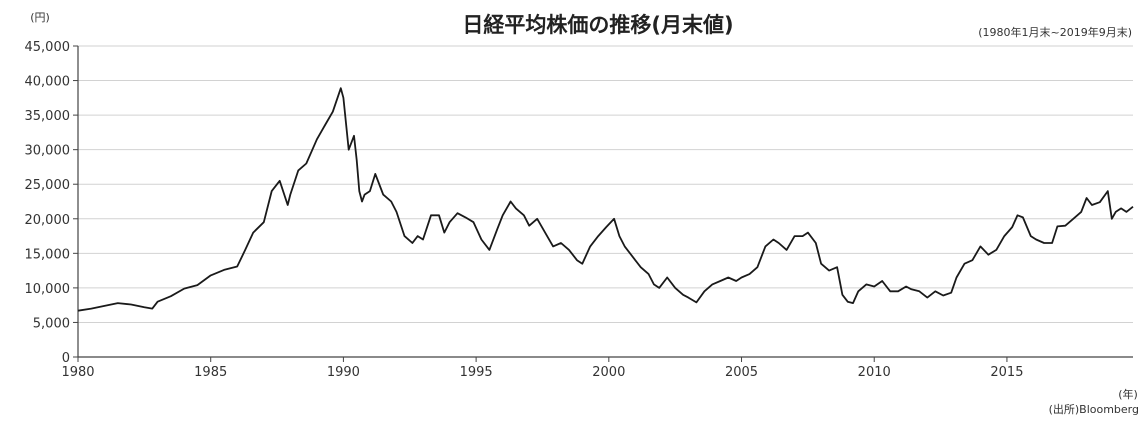 This screenshot has height=421, width=1141. What do you see at coordinates (66, 358) in the screenshot?
I see `y-tick-label: 0` at bounding box center [66, 358].